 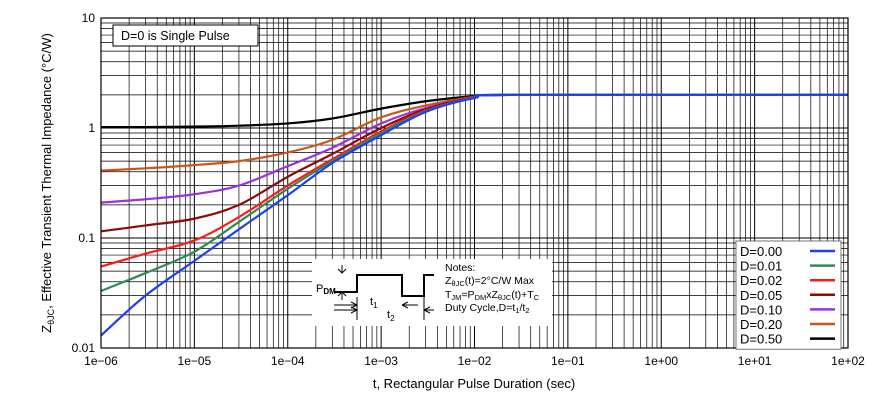 What do you see at coordinates (288, 361) in the screenshot?
I see `x-tick-label: 1e−04` at bounding box center [288, 361].